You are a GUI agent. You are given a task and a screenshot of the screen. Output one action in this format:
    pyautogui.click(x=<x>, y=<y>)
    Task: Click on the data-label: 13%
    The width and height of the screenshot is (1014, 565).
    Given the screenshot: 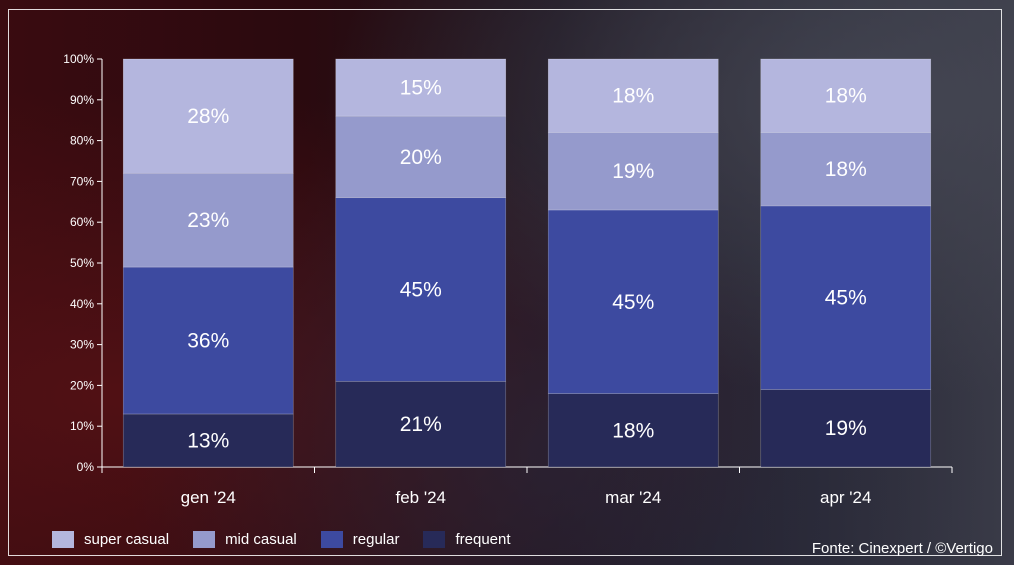 What is the action you would take?
    pyautogui.click(x=208, y=440)
    